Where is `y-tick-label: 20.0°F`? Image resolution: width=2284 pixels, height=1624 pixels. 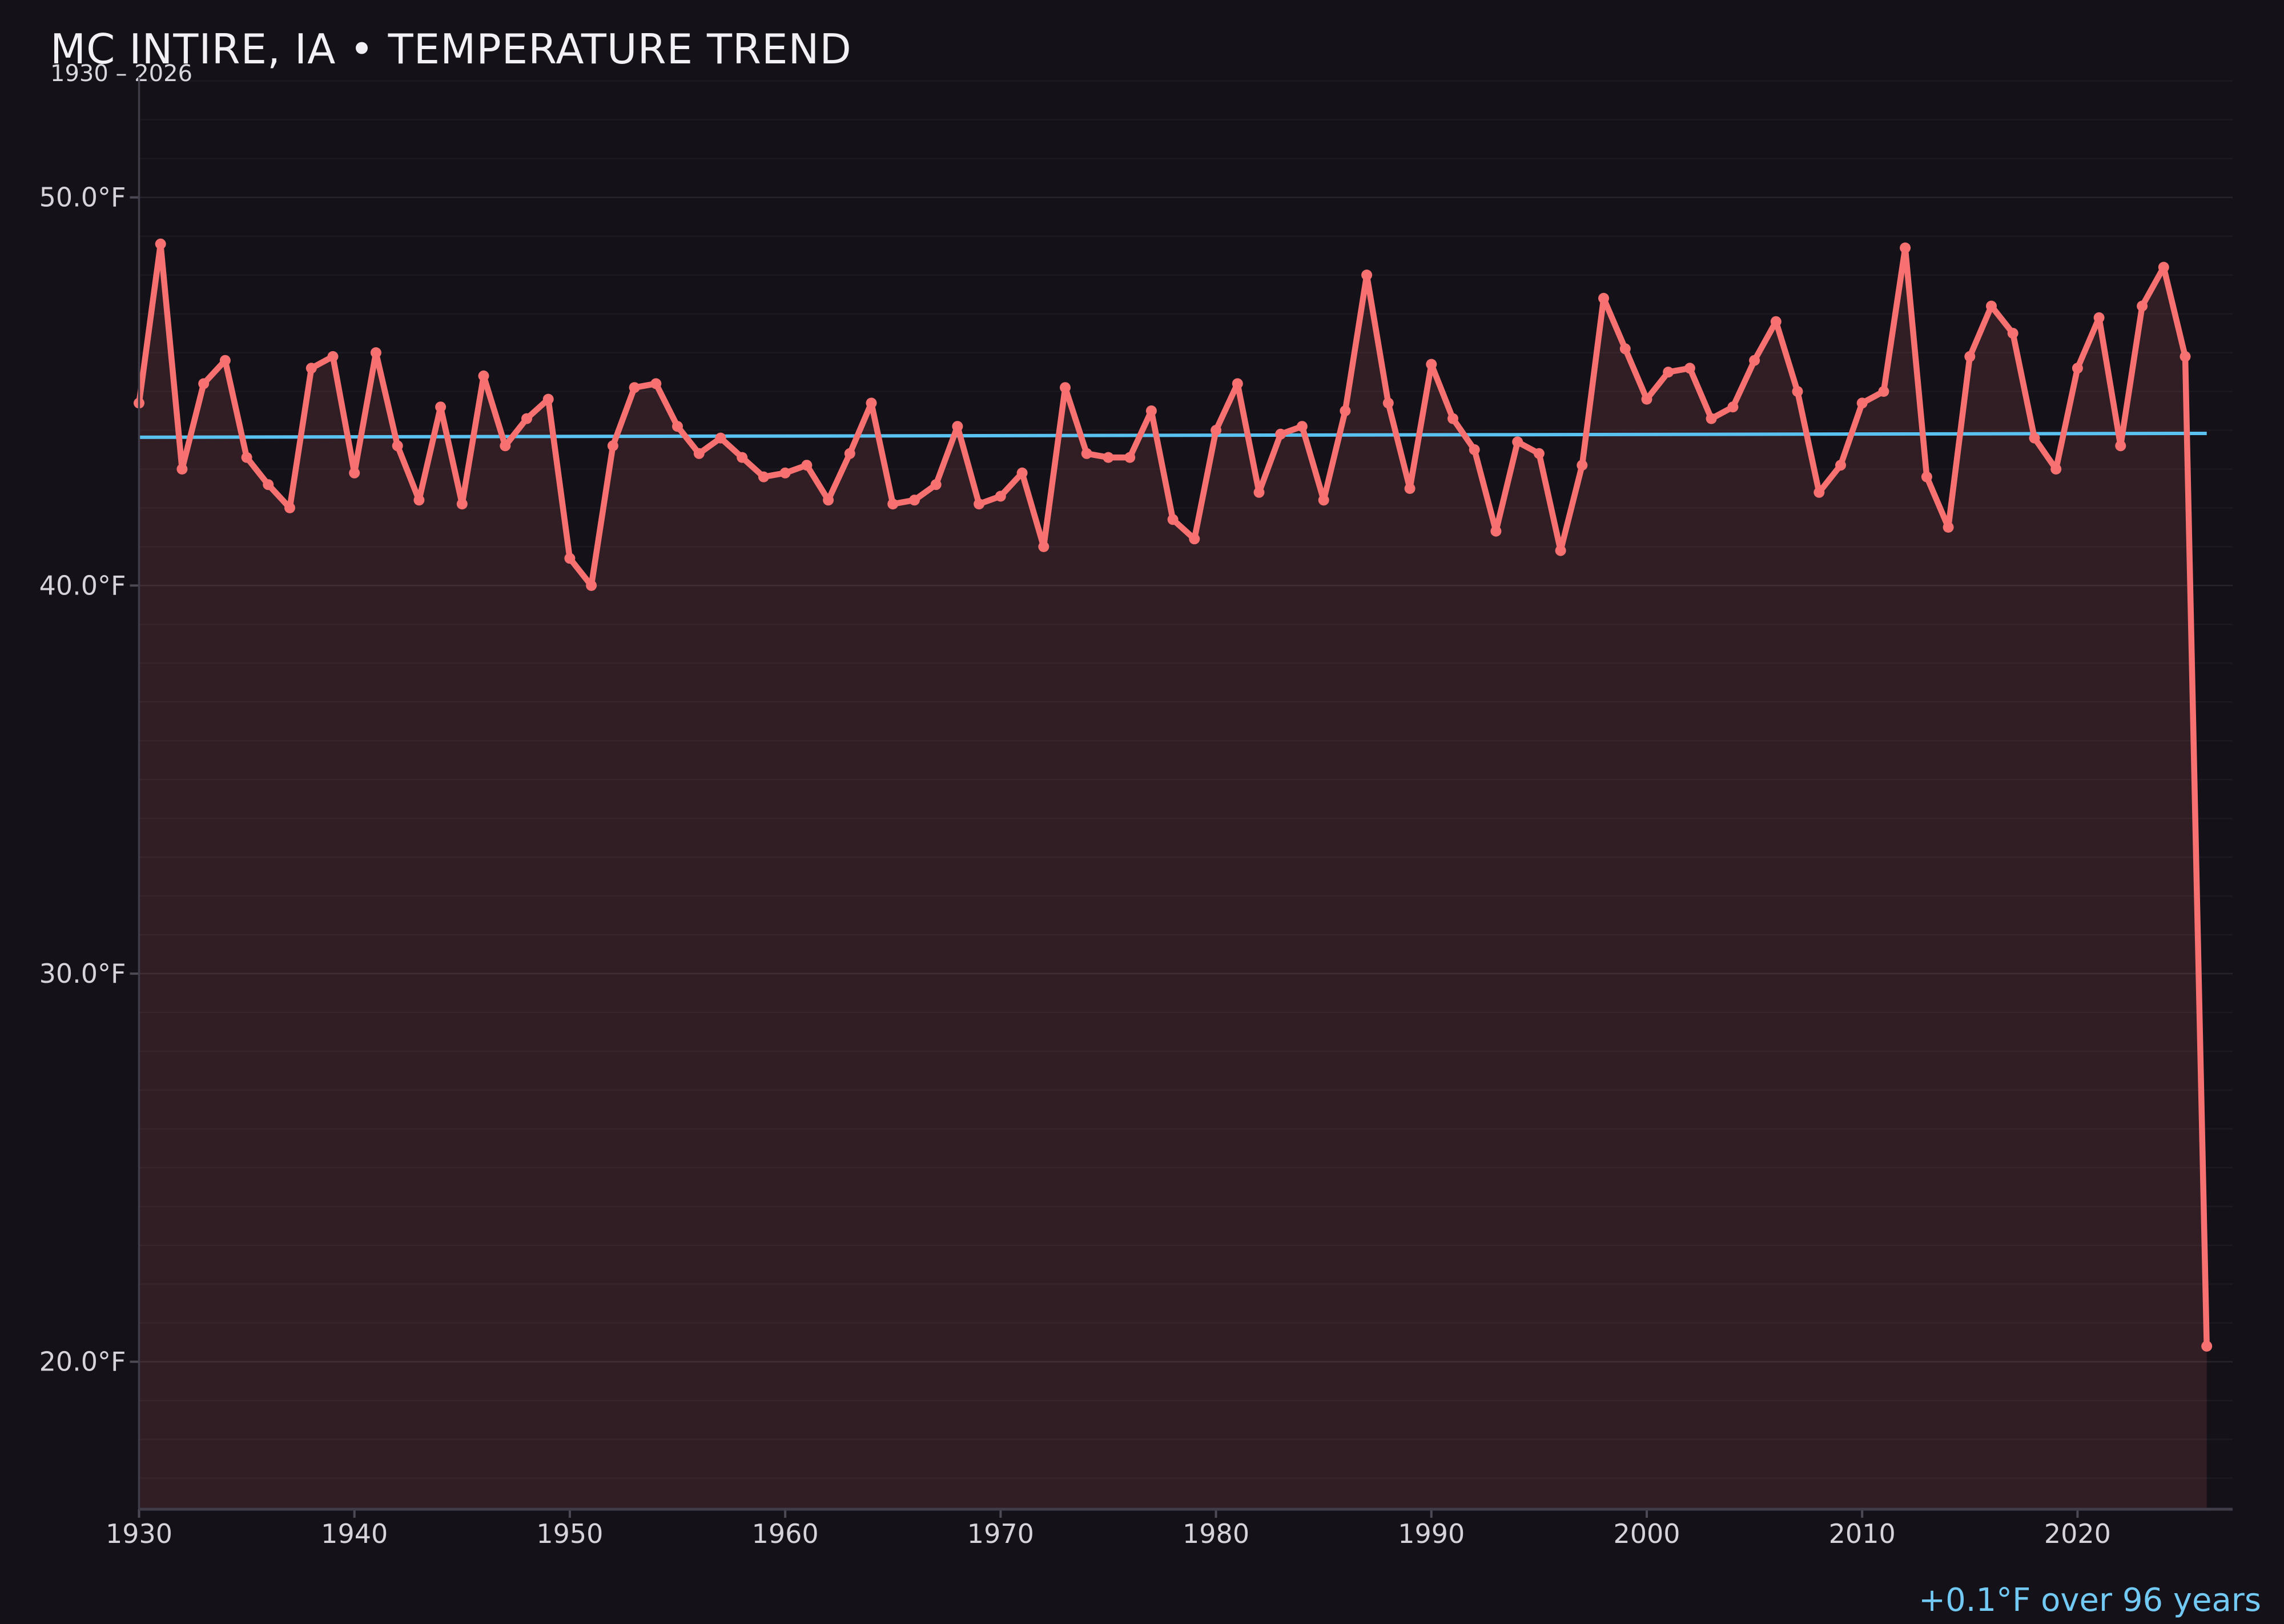 y-tick-label: 20.0°F is located at coordinates (82, 1361).